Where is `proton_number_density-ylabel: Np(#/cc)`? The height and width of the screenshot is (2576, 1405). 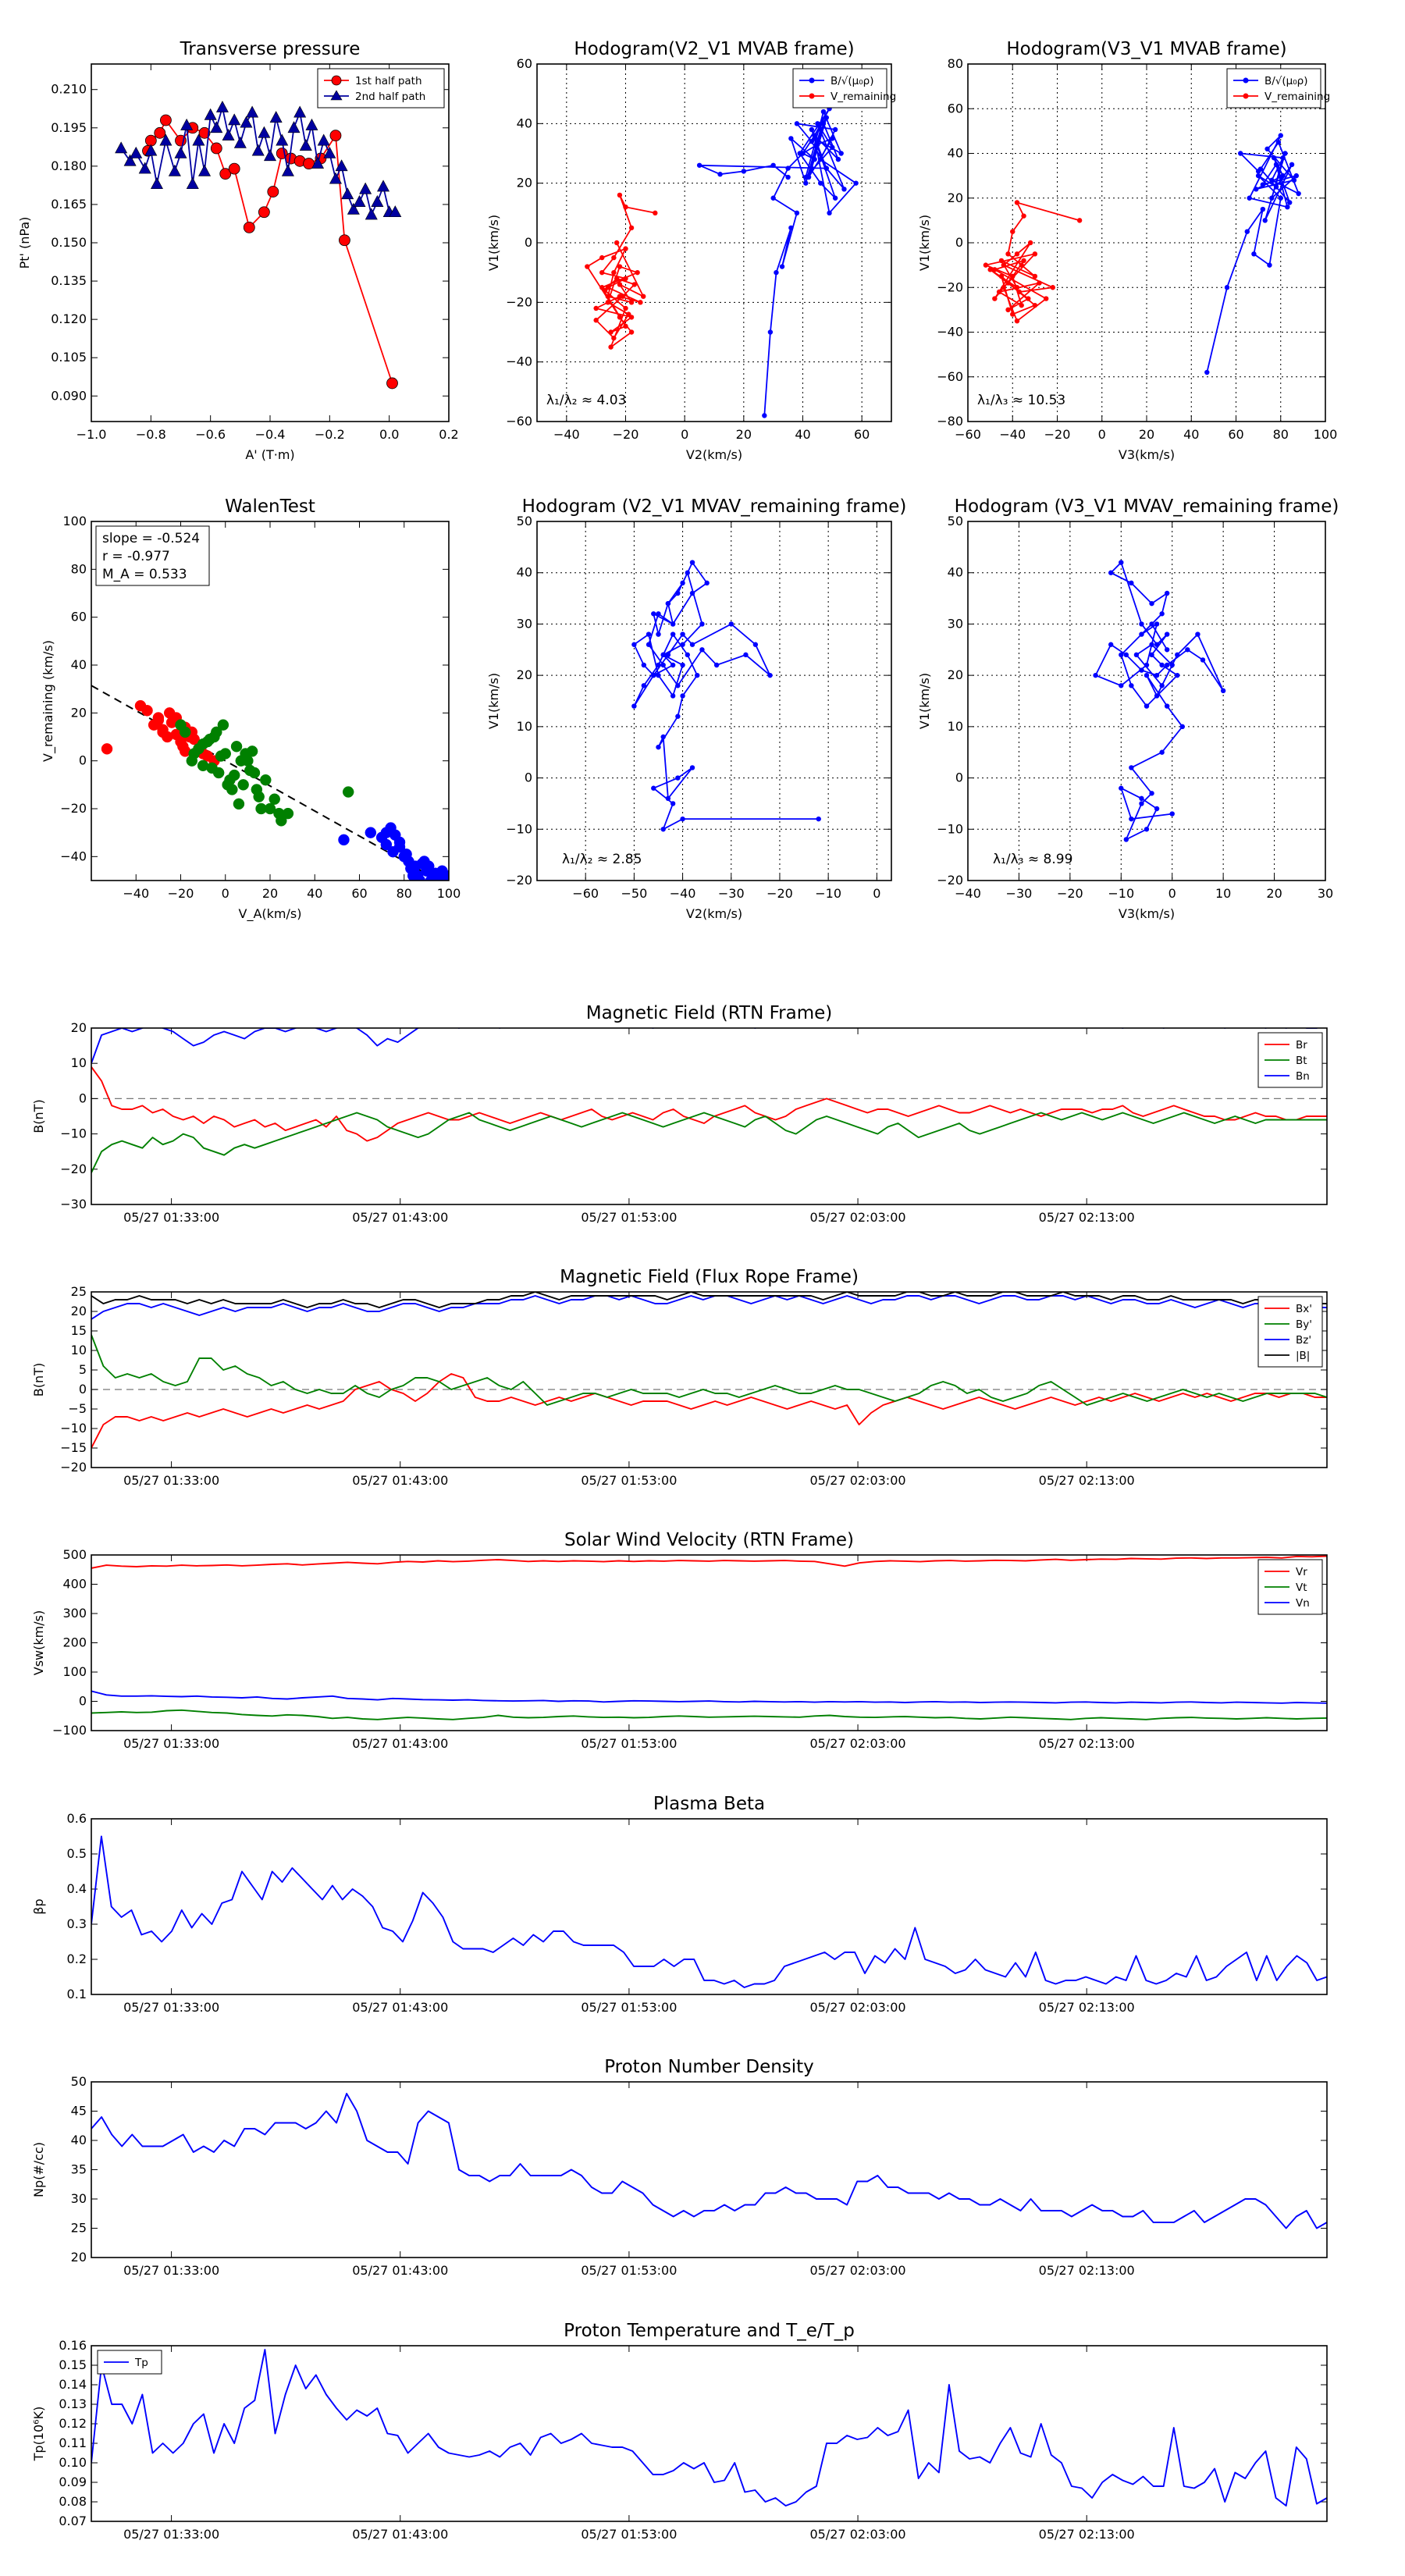 proton_number_density-ylabel: Np(#/cc) is located at coordinates (38, 2169).